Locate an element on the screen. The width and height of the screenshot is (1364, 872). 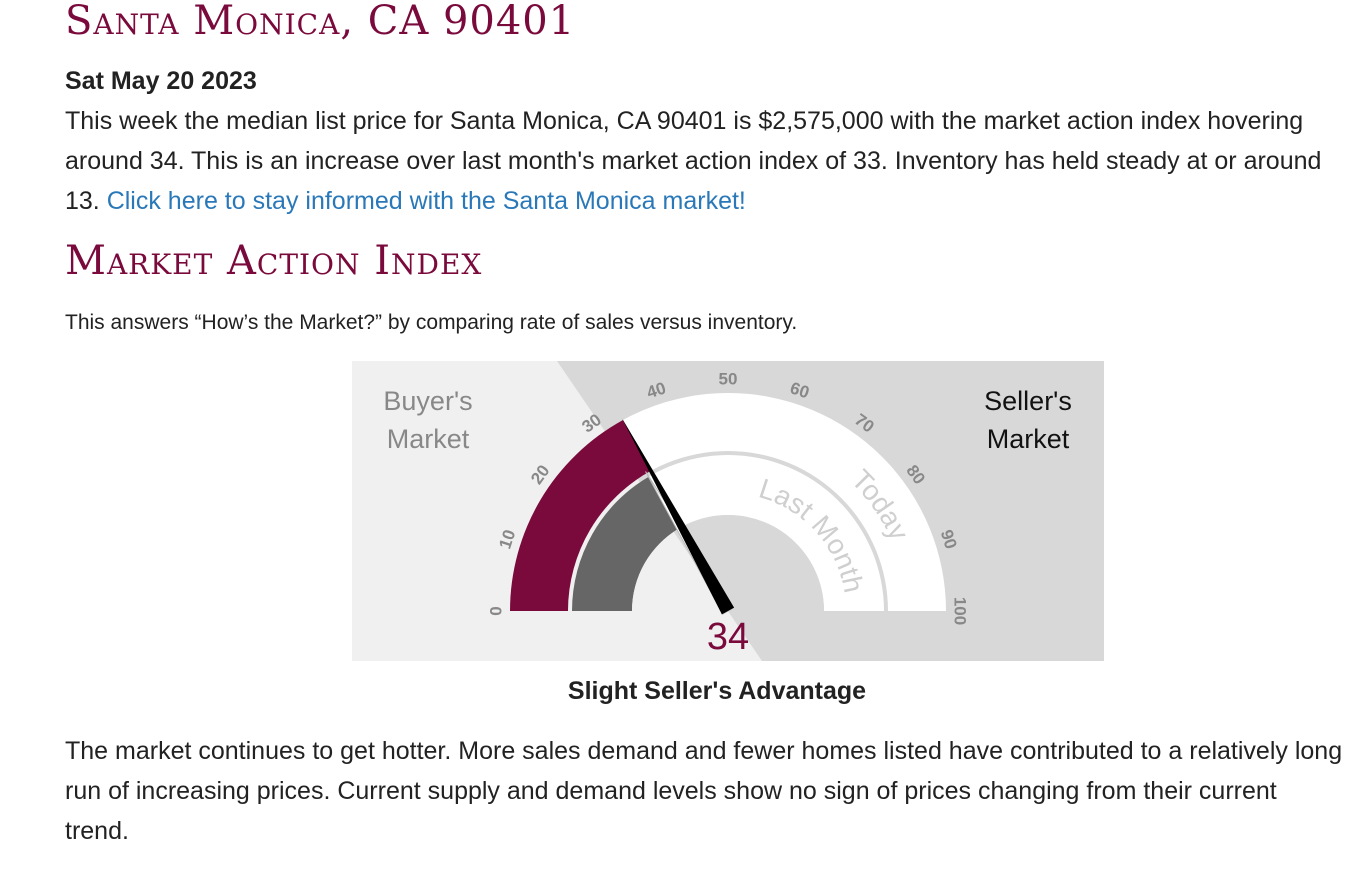
today-needle is located at coordinates (678, 516).